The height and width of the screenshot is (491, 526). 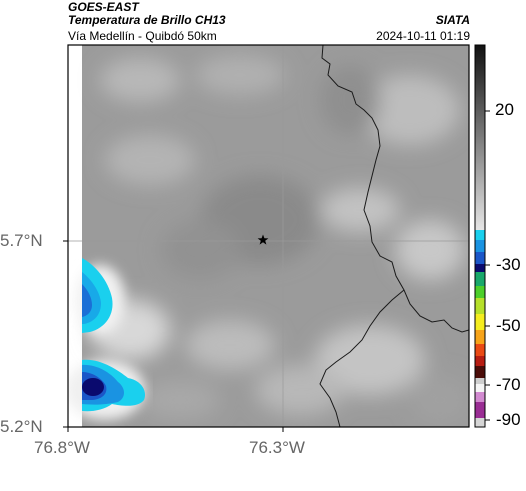 I want to click on colorbar-tick-label: -70, so click(x=508, y=384).